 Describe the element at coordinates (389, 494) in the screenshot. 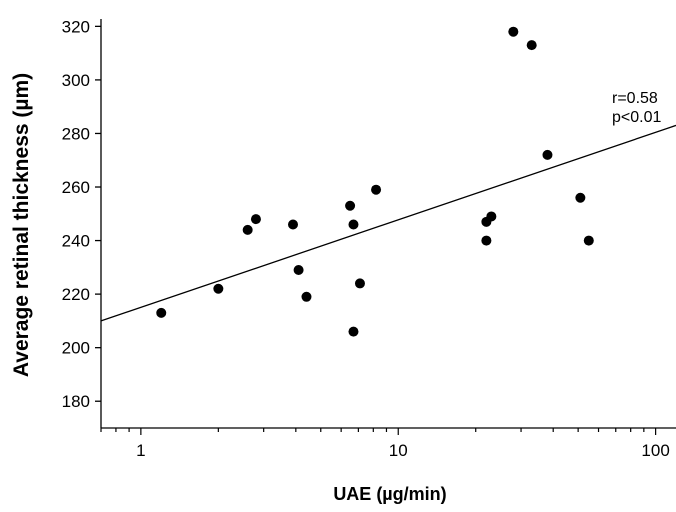

I see `x-axis-label: UAE (µg/min)` at that location.